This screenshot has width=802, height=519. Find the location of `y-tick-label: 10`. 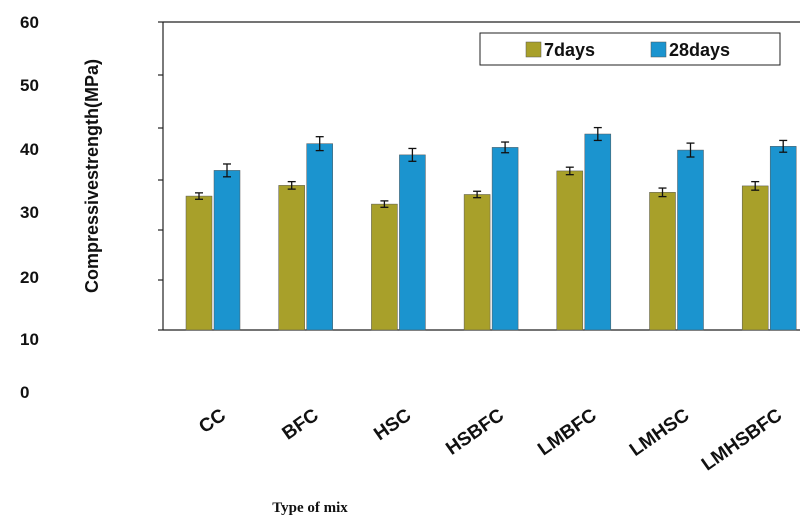

y-tick-label: 10 is located at coordinates (29, 339).